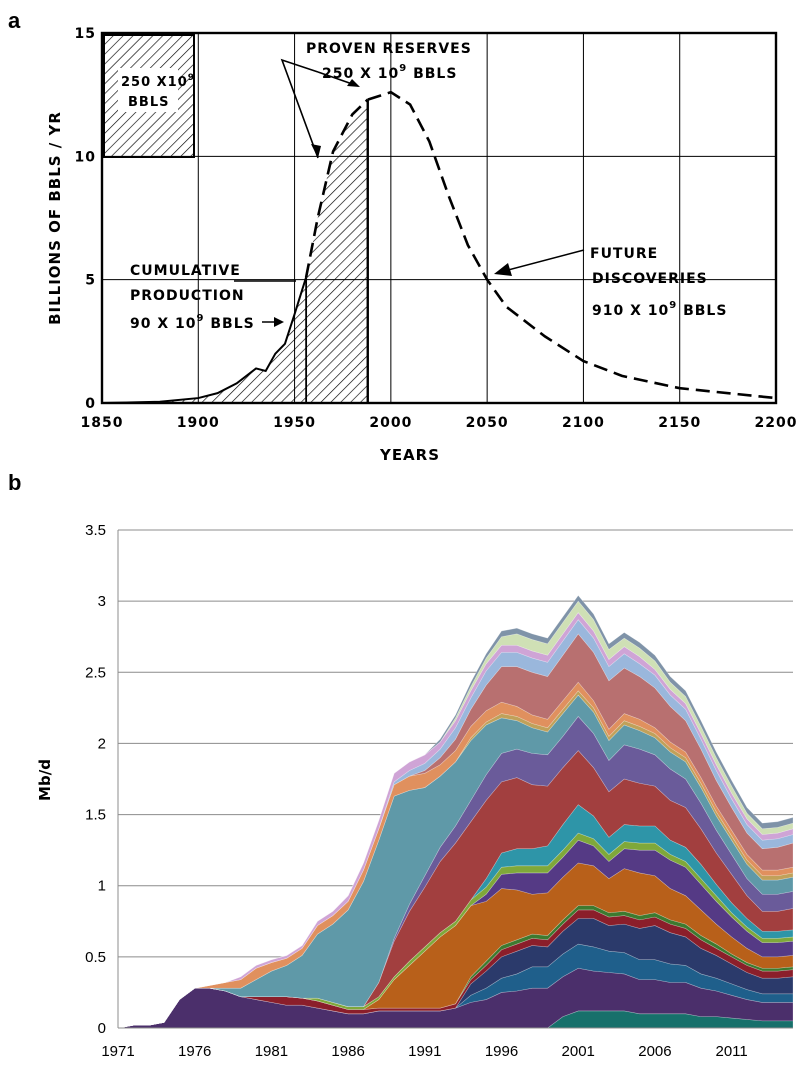 The height and width of the screenshot is (1072, 806). Describe the element at coordinates (279, 322) in the screenshot. I see `cumulative-arrowhead` at that location.